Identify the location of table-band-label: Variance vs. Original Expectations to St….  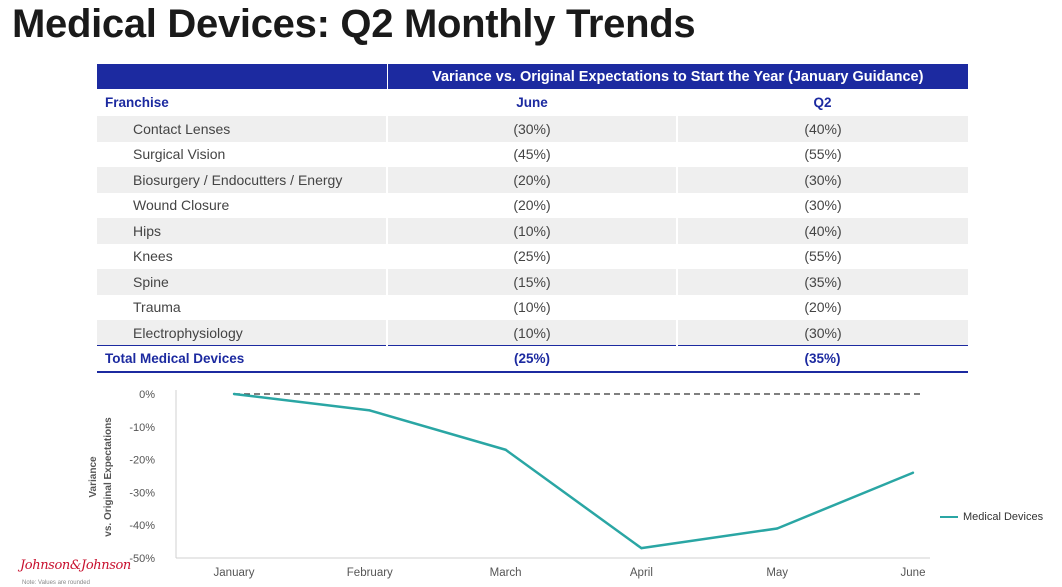
(677, 76).